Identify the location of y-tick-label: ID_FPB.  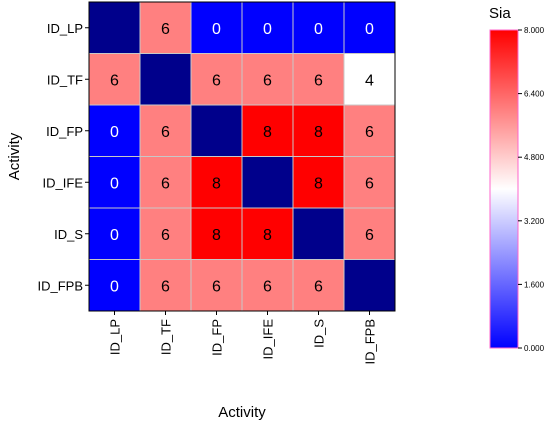
(60, 285).